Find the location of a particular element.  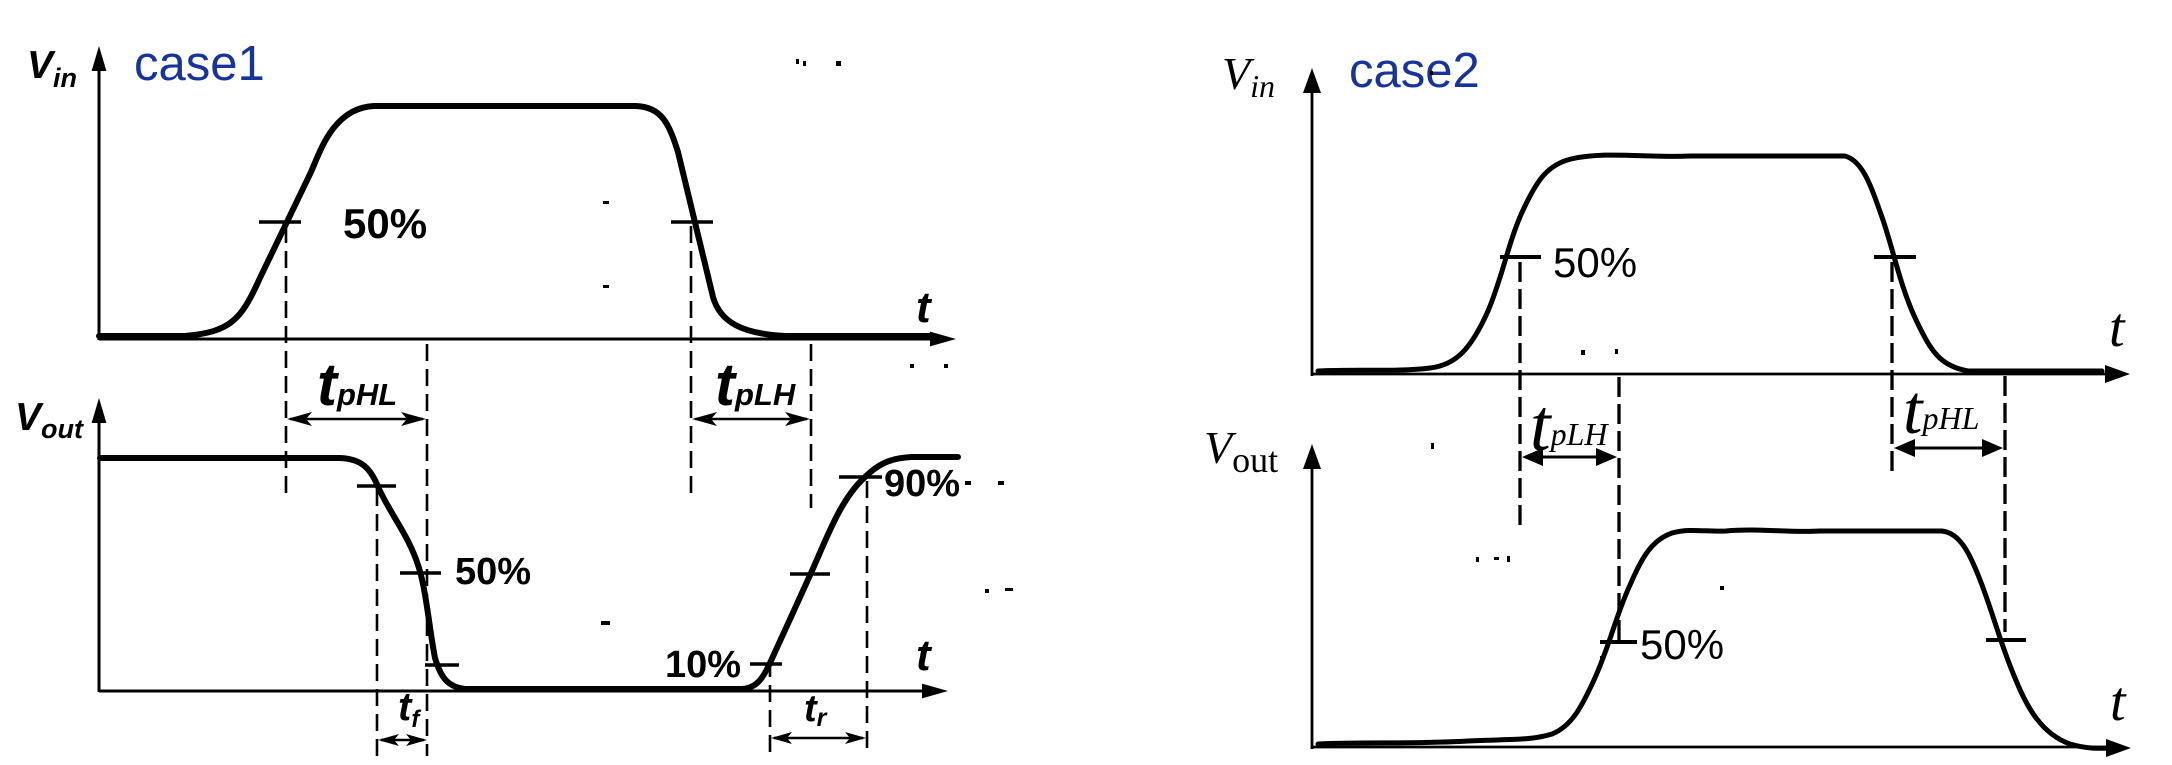

svg-text: 10% is located at coordinates (703, 665).